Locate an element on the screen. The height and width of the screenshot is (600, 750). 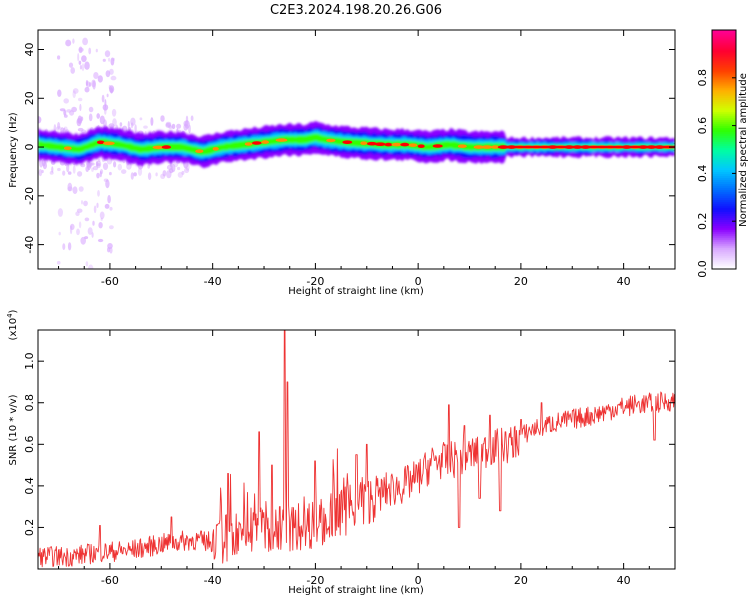
snr-x-tick-label: -60 is located at coordinates (110, 580).